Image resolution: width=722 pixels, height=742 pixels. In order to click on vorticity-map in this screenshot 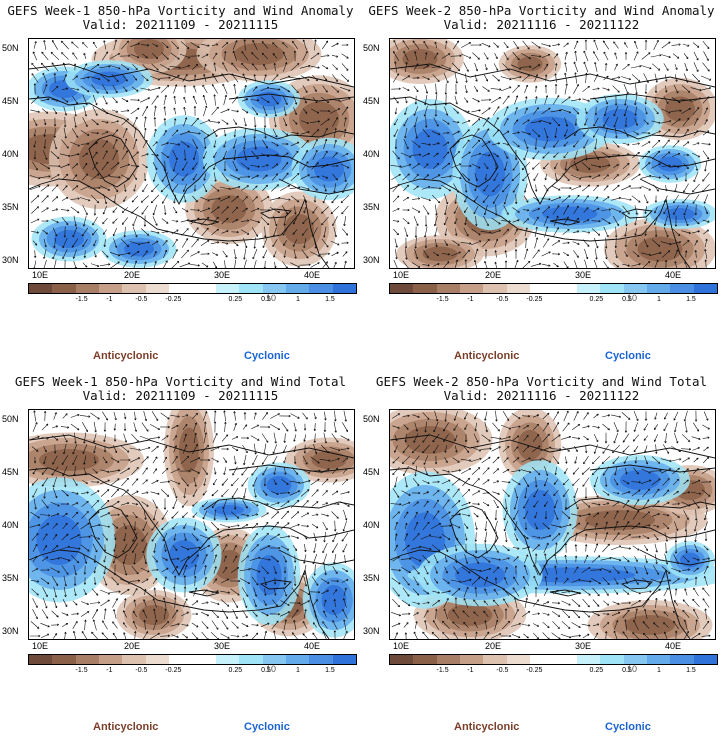, I will do `click(191, 524)`.